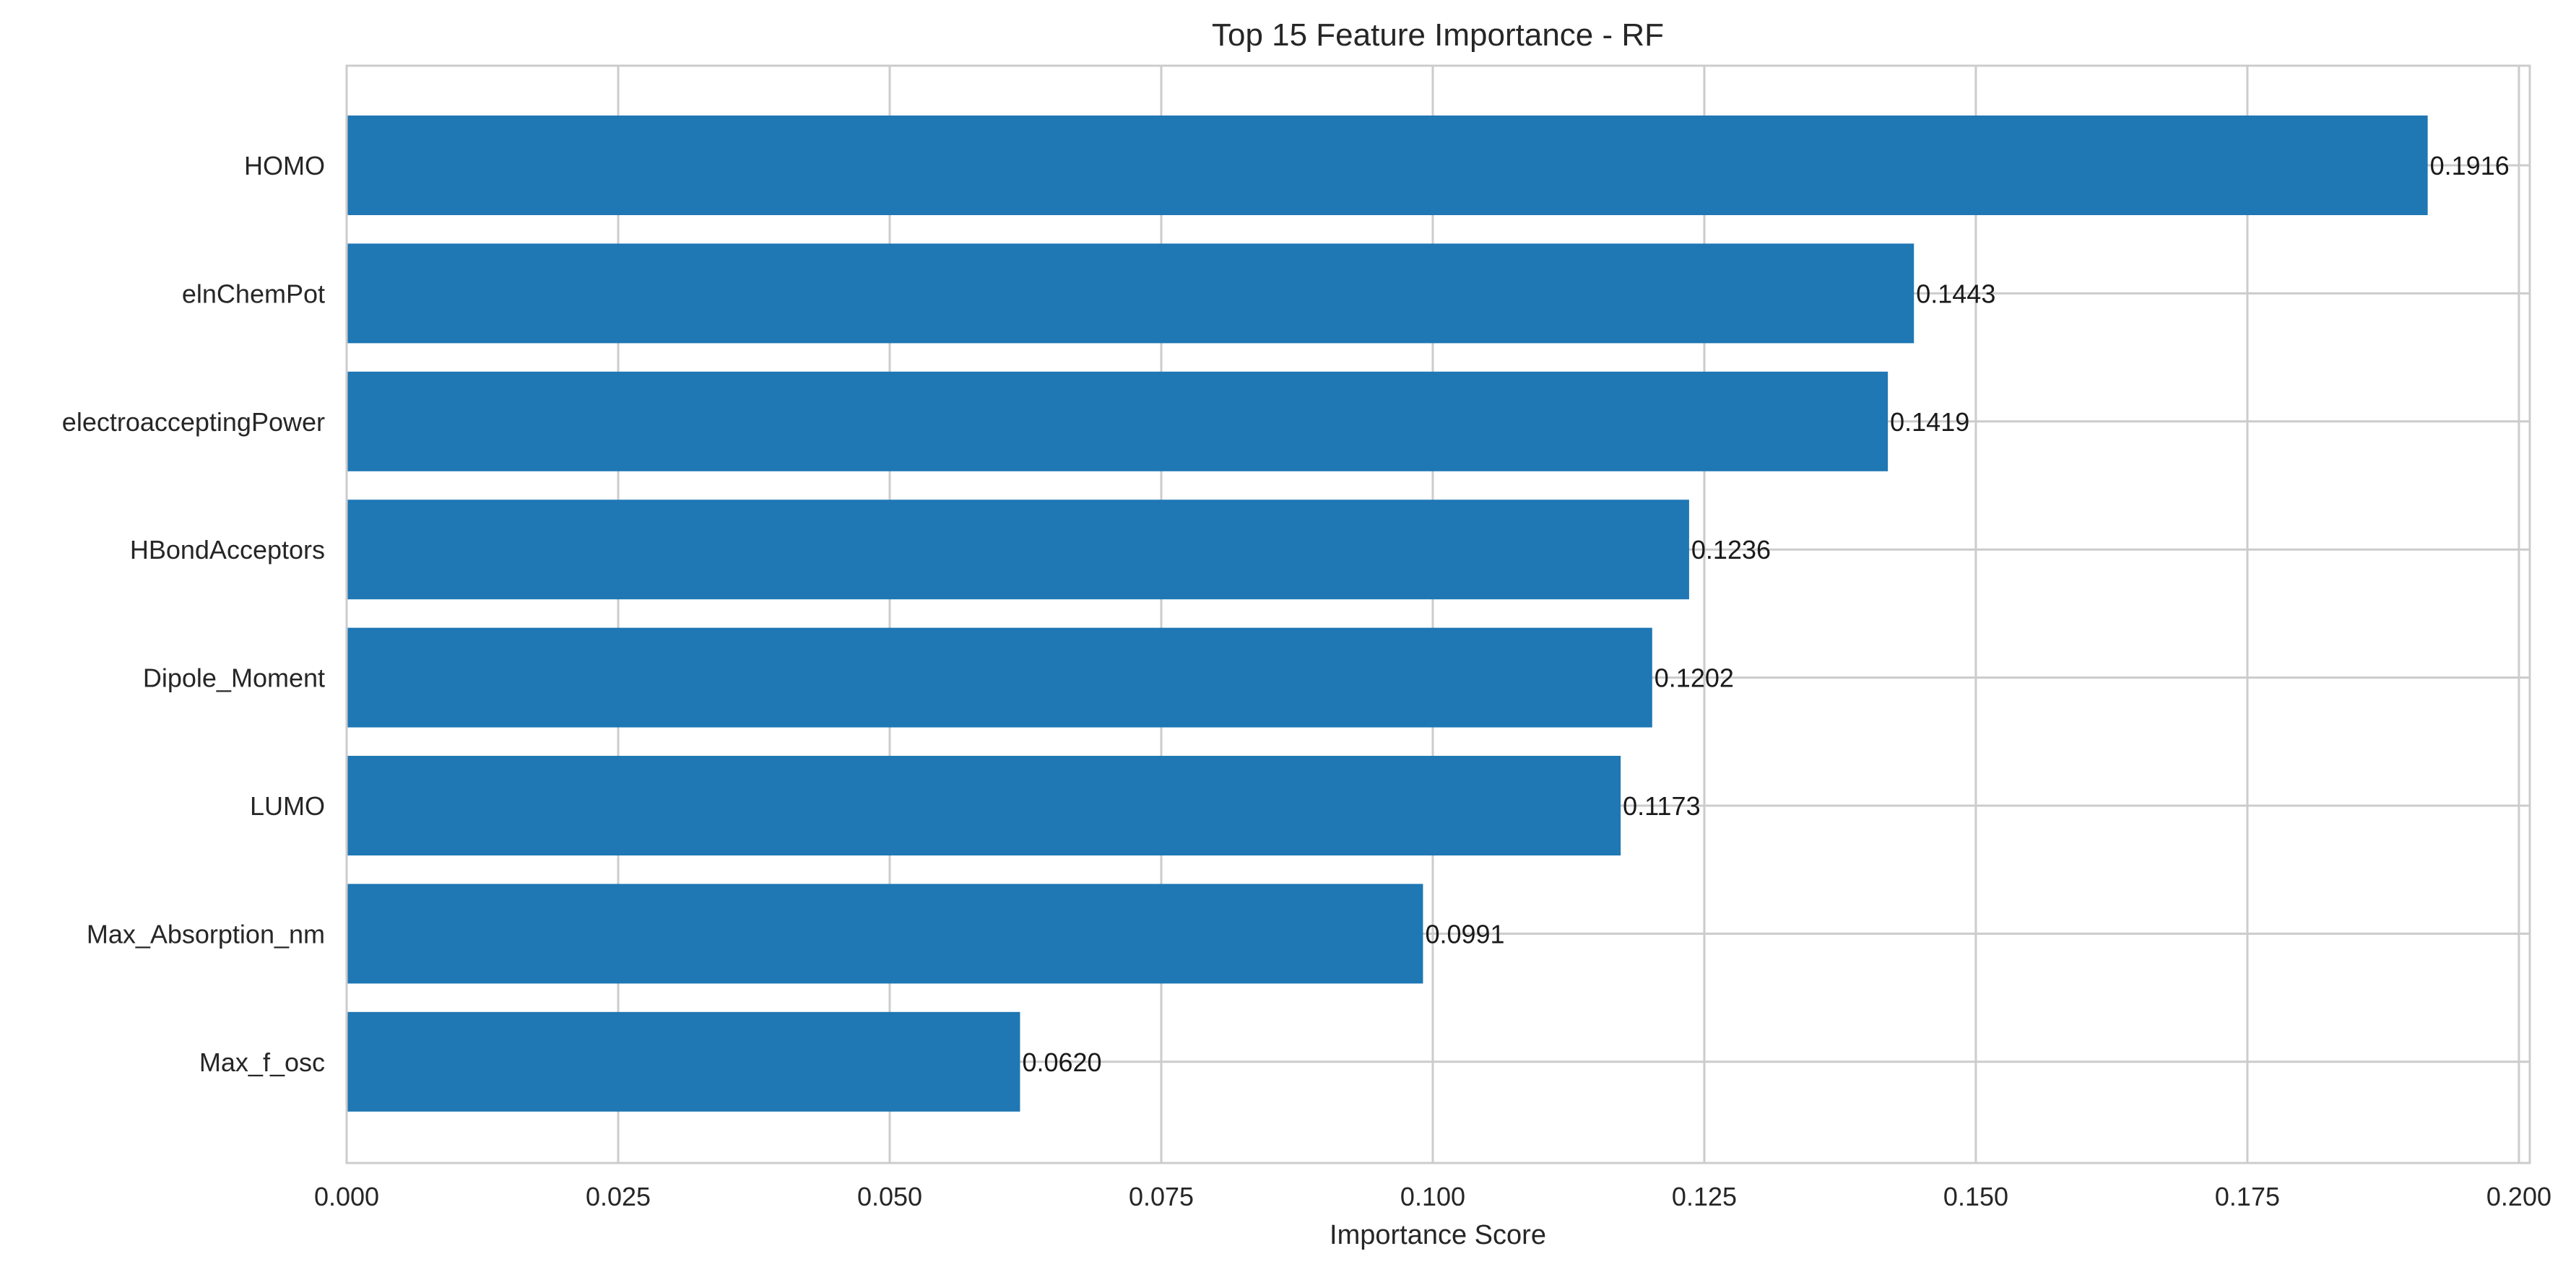  Describe the element at coordinates (1929, 422) in the screenshot. I see `bar-value-label: 0.1419` at that location.